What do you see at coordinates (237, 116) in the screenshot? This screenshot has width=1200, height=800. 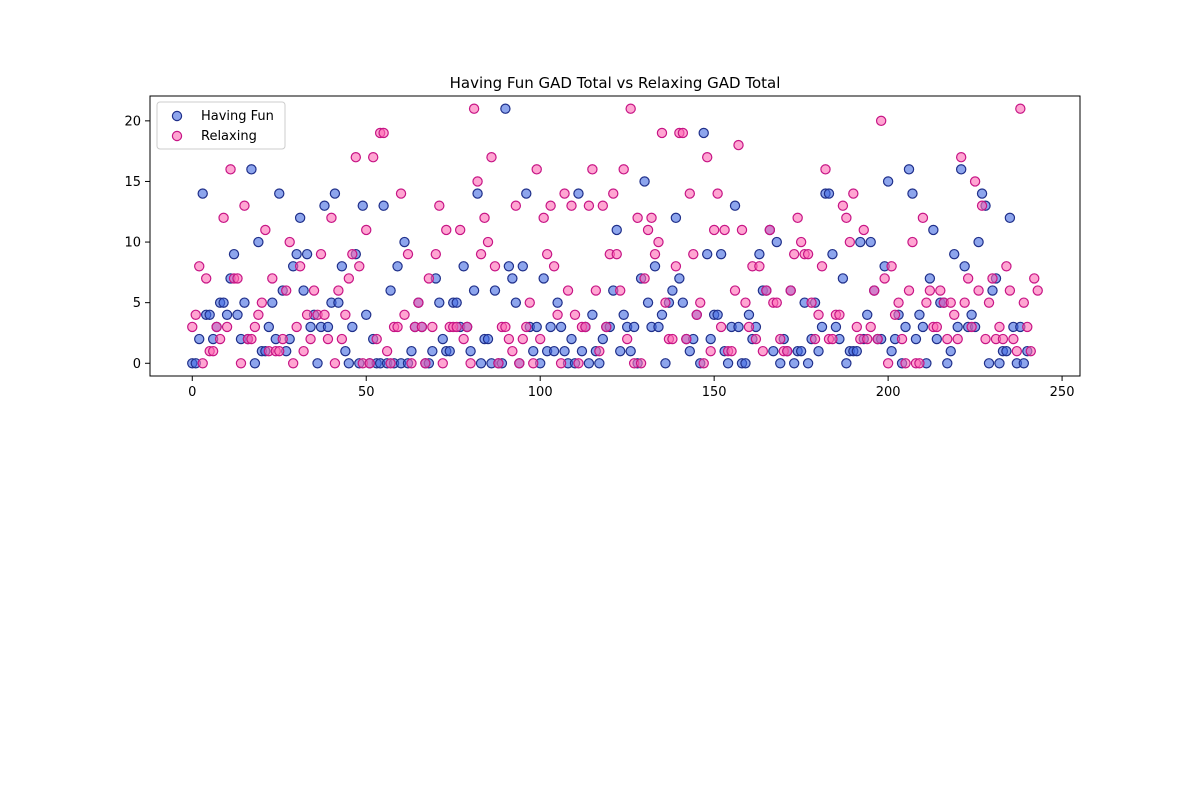 I see `legend-label-having-fun: Having Fun` at bounding box center [237, 116].